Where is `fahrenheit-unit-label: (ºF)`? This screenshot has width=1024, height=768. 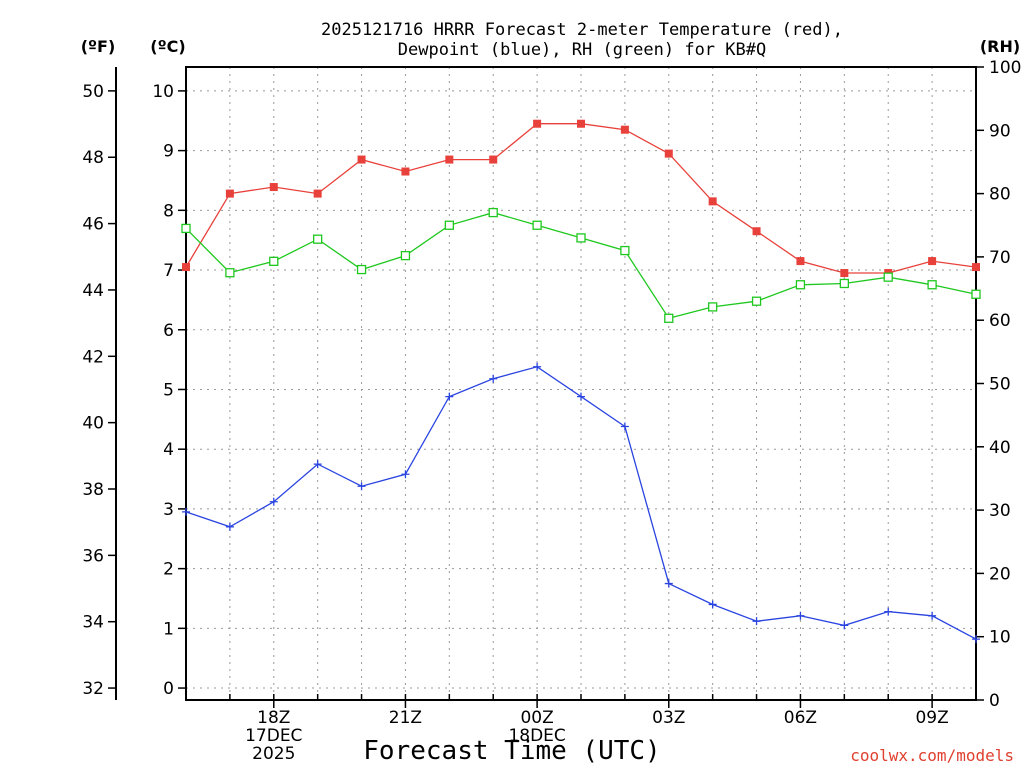
fahrenheit-unit-label: (ºF) is located at coordinates (98, 46).